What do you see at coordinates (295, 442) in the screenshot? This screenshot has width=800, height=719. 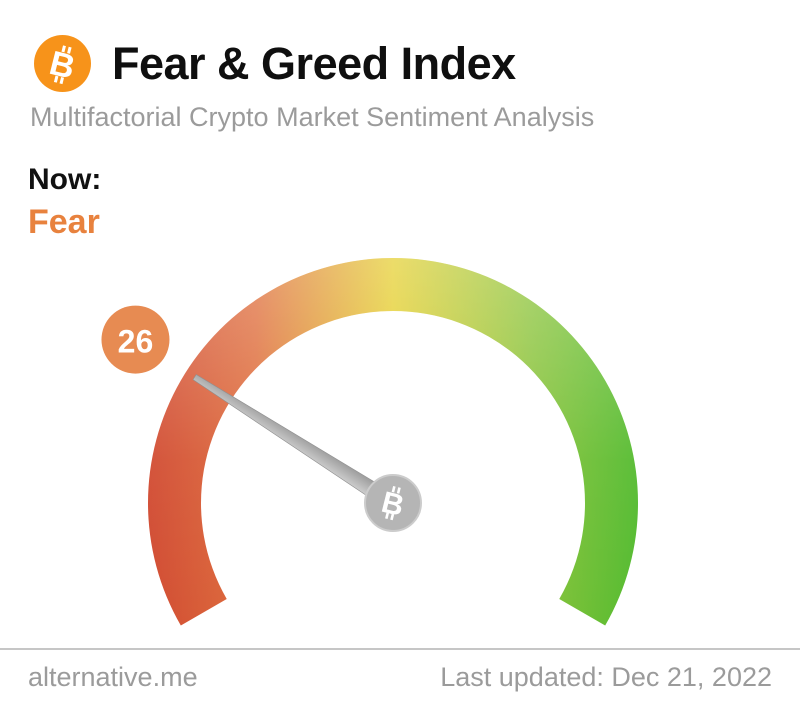 I see `gauge-needle` at bounding box center [295, 442].